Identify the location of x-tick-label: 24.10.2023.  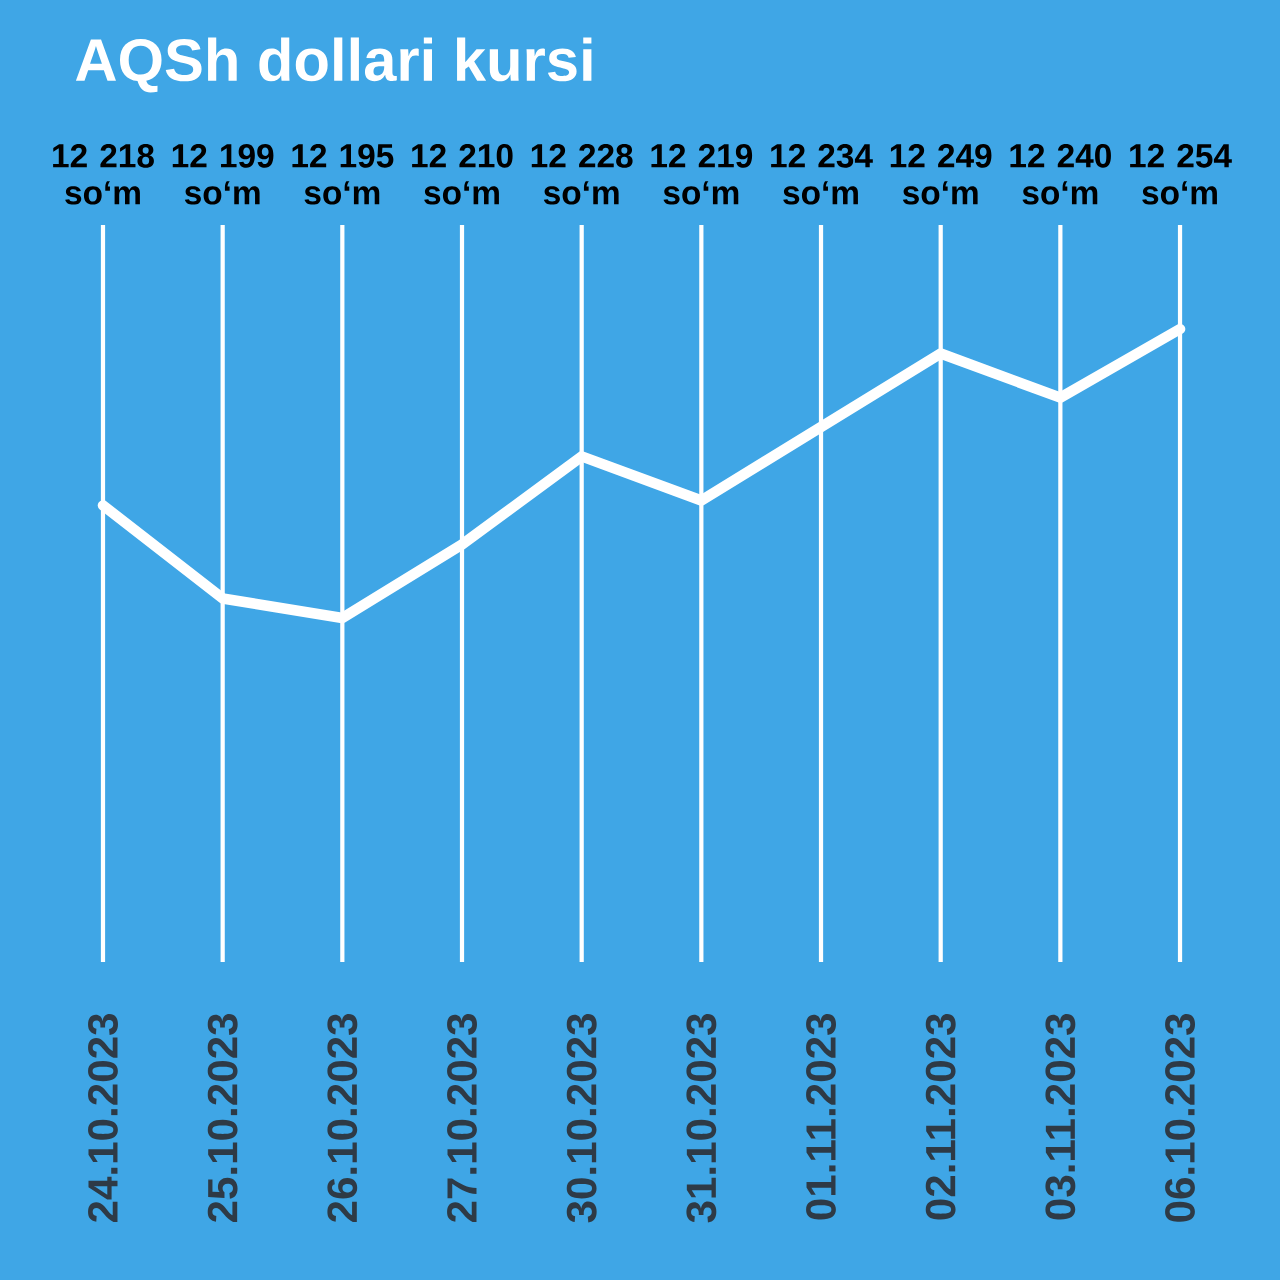
(103, 1118).